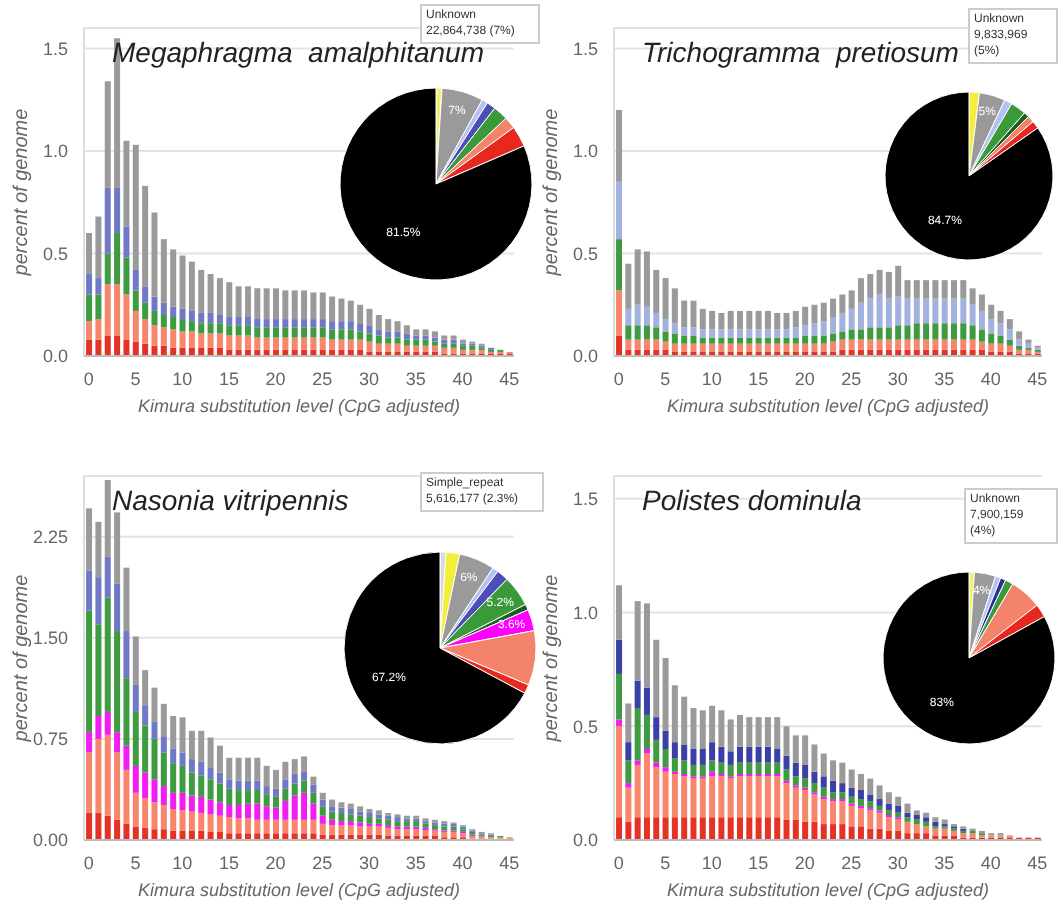 The image size is (1058, 904). Describe the element at coordinates (50, 638) in the screenshot. I see `y-tick-label: 1.50` at that location.